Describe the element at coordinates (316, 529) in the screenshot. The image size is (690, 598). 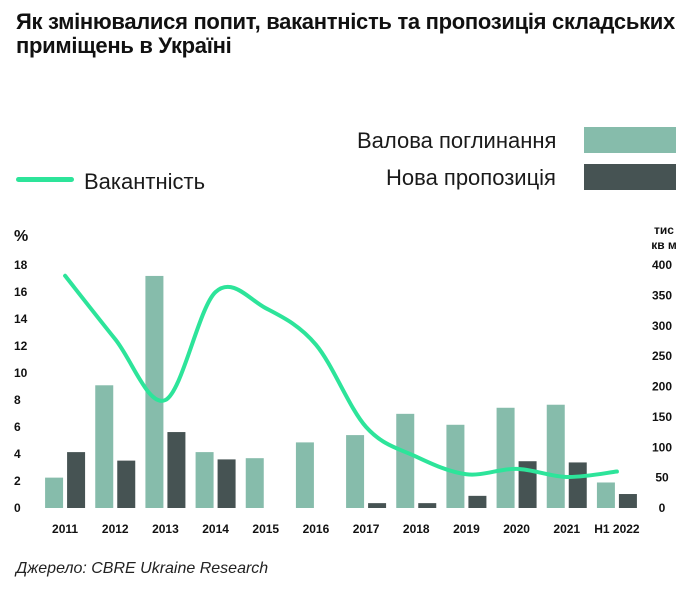
I see `x-axis-tick: 2016` at that location.